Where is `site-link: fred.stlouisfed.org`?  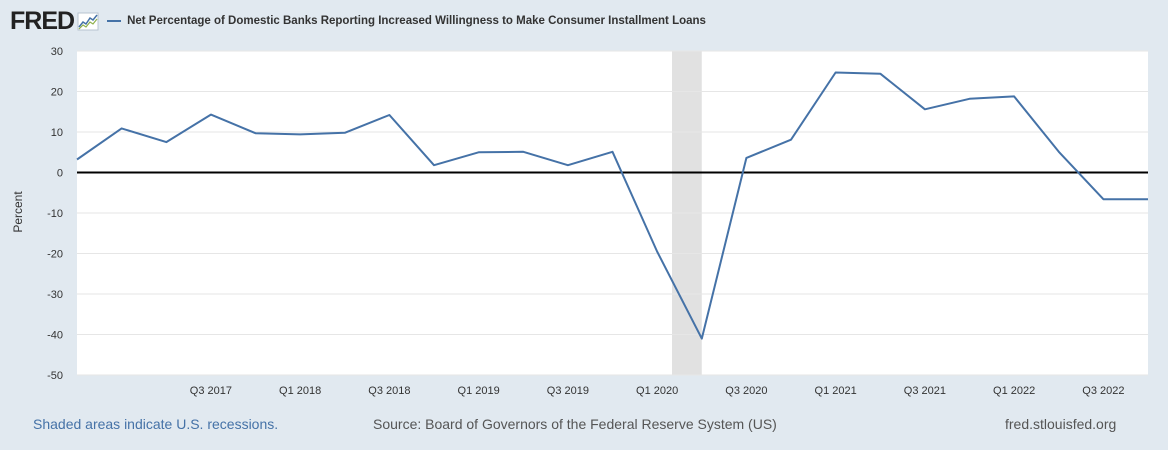 site-link: fred.stlouisfed.org is located at coordinates (1061, 424).